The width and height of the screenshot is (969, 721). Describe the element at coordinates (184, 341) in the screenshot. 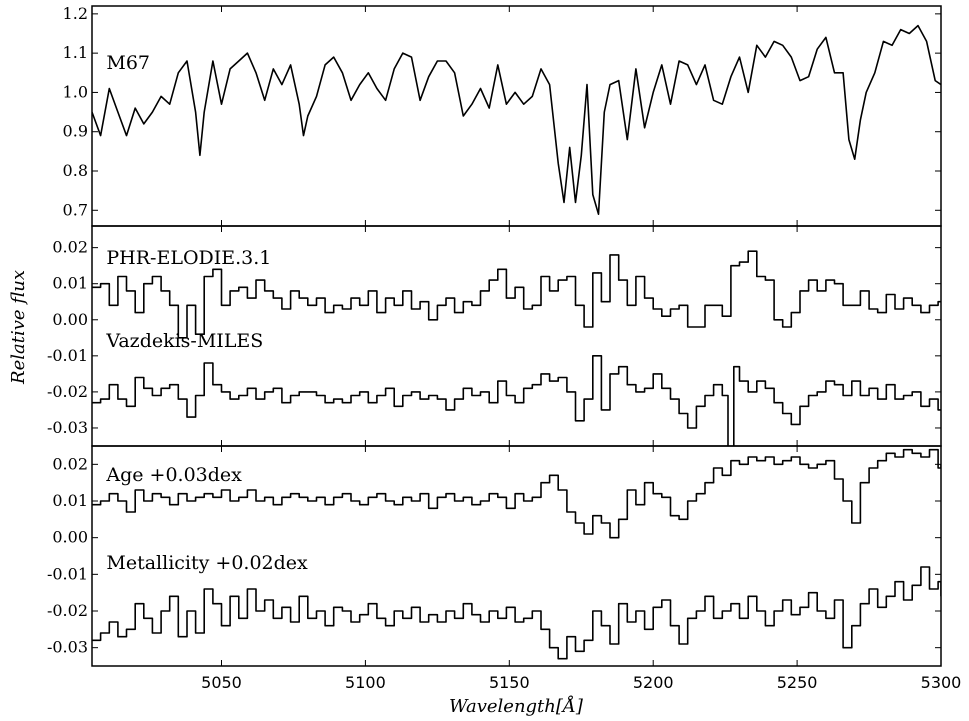

I see `series-label: Vazdekis-MILES` at that location.